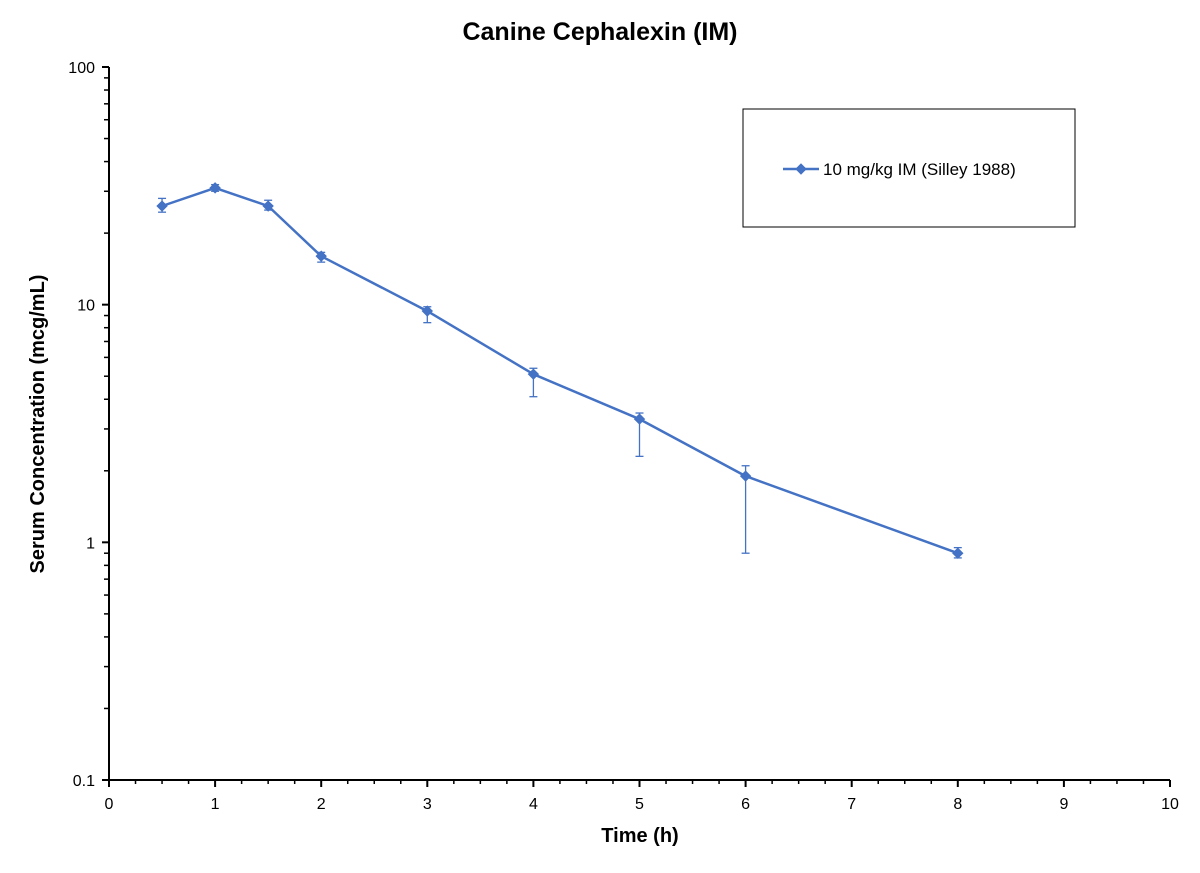 The width and height of the screenshot is (1200, 873). I want to click on x-tick-label: 1, so click(215, 804).